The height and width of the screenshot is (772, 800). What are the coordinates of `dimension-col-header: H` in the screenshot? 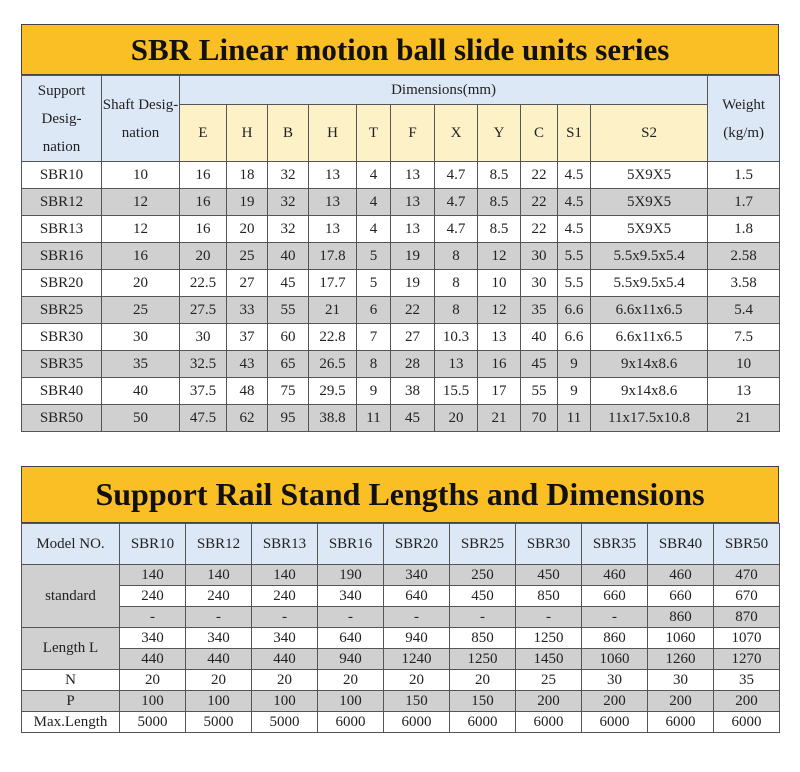 It's located at (332, 133).